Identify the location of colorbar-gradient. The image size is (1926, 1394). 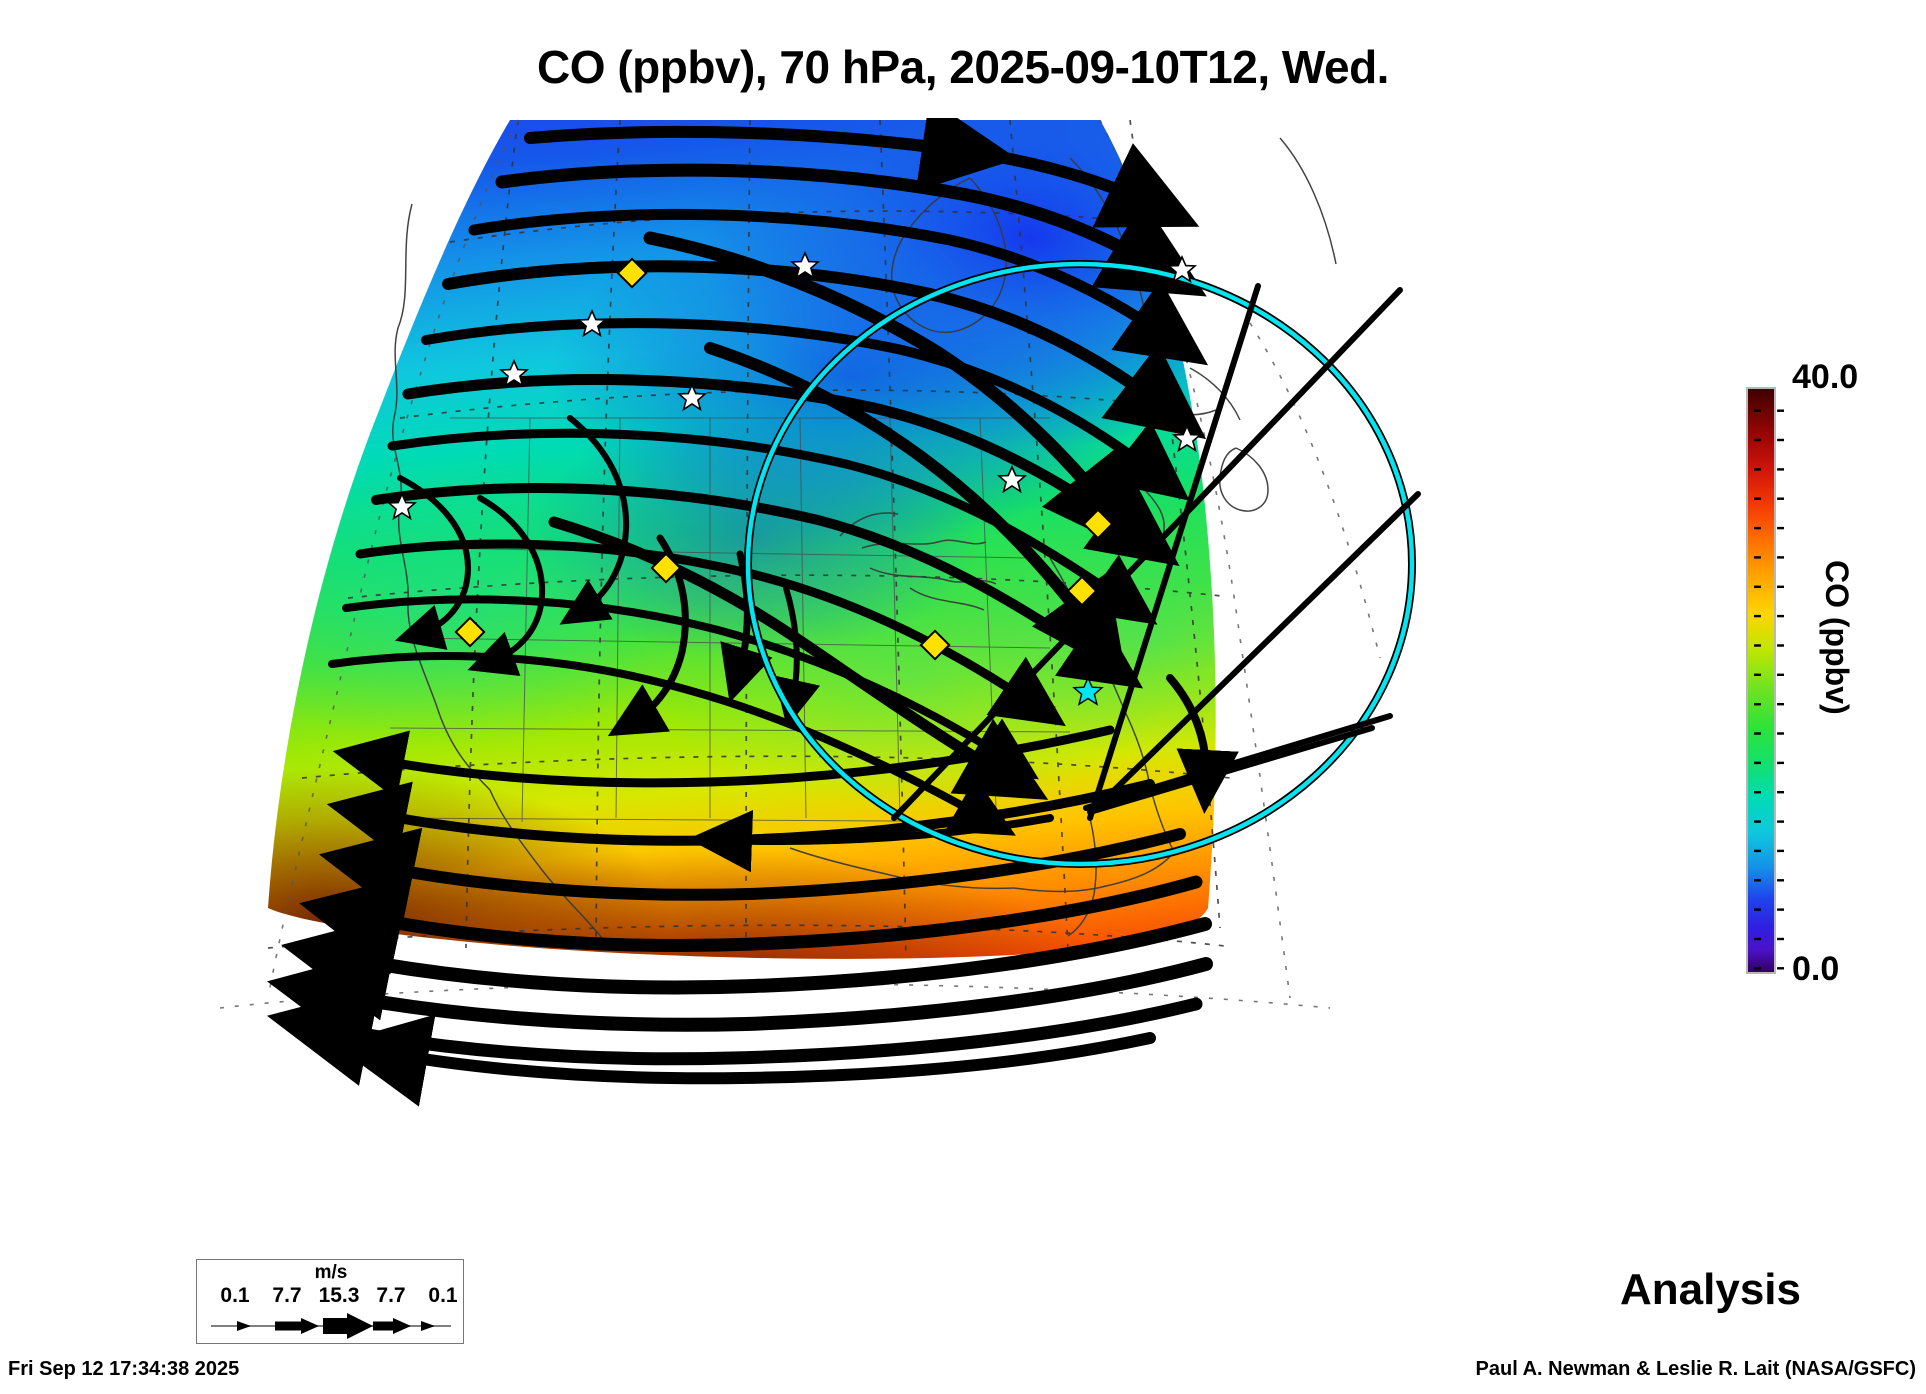
(1761, 680).